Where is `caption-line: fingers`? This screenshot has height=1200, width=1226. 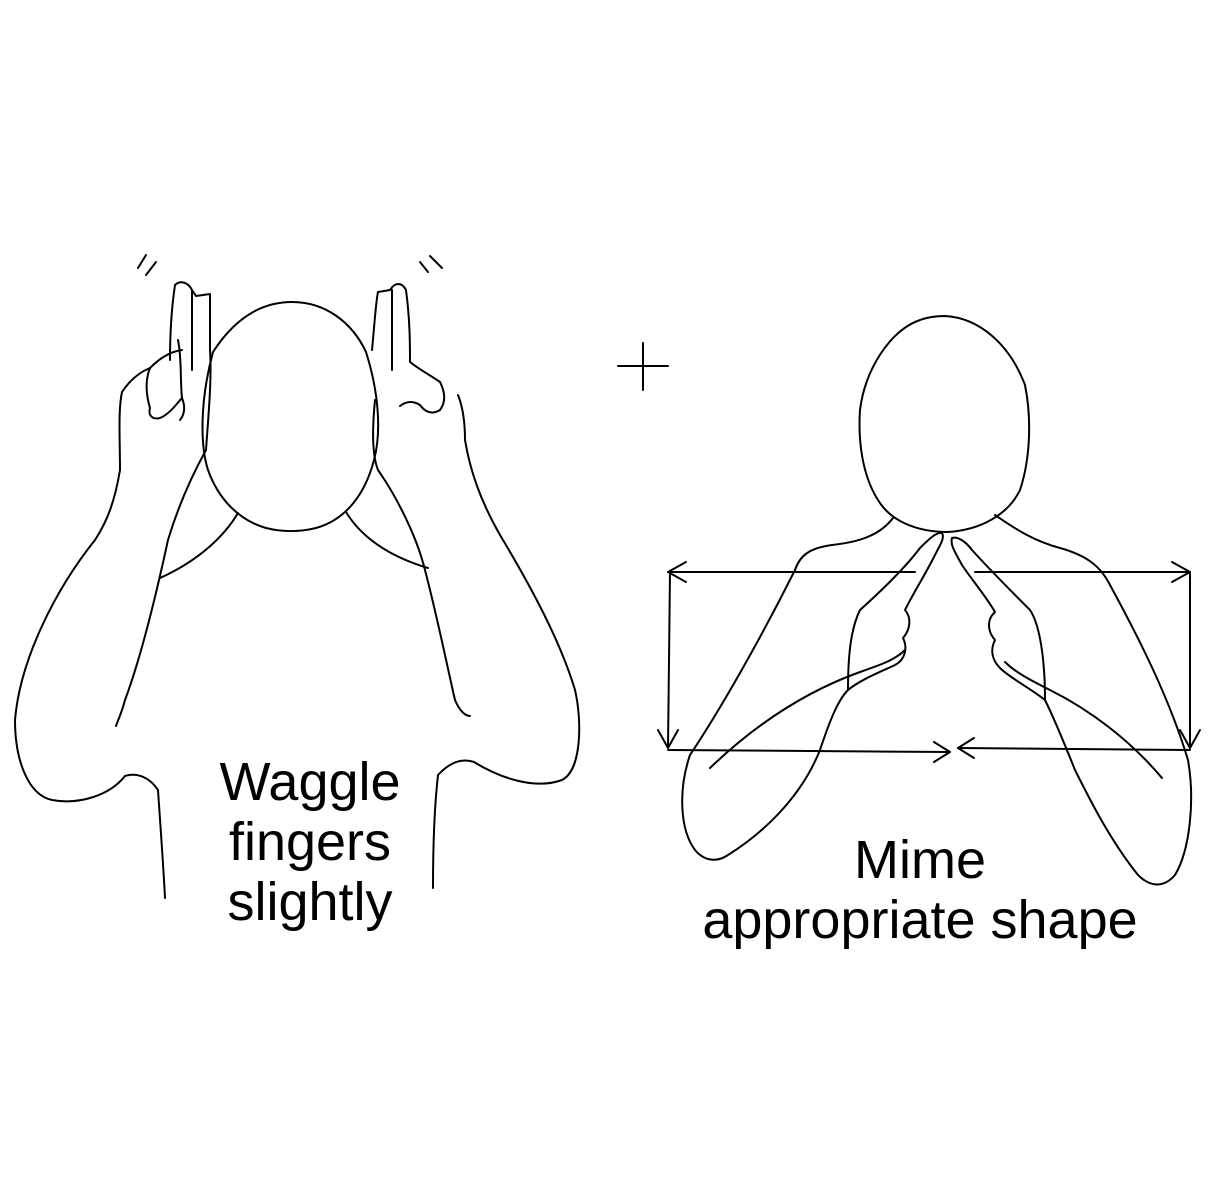
caption-line: fingers is located at coordinates (310, 842).